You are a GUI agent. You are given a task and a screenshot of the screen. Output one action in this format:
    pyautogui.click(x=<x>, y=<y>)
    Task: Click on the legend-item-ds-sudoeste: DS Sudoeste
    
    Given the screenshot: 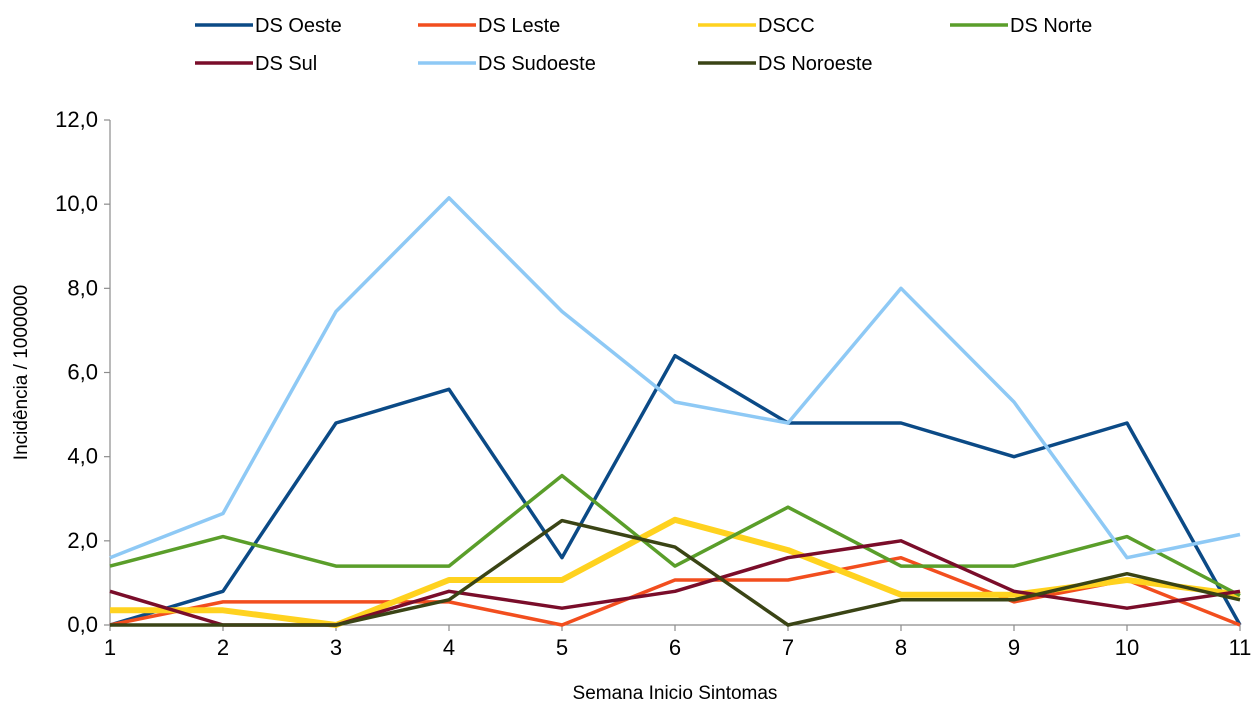 What is the action you would take?
    pyautogui.click(x=507, y=64)
    